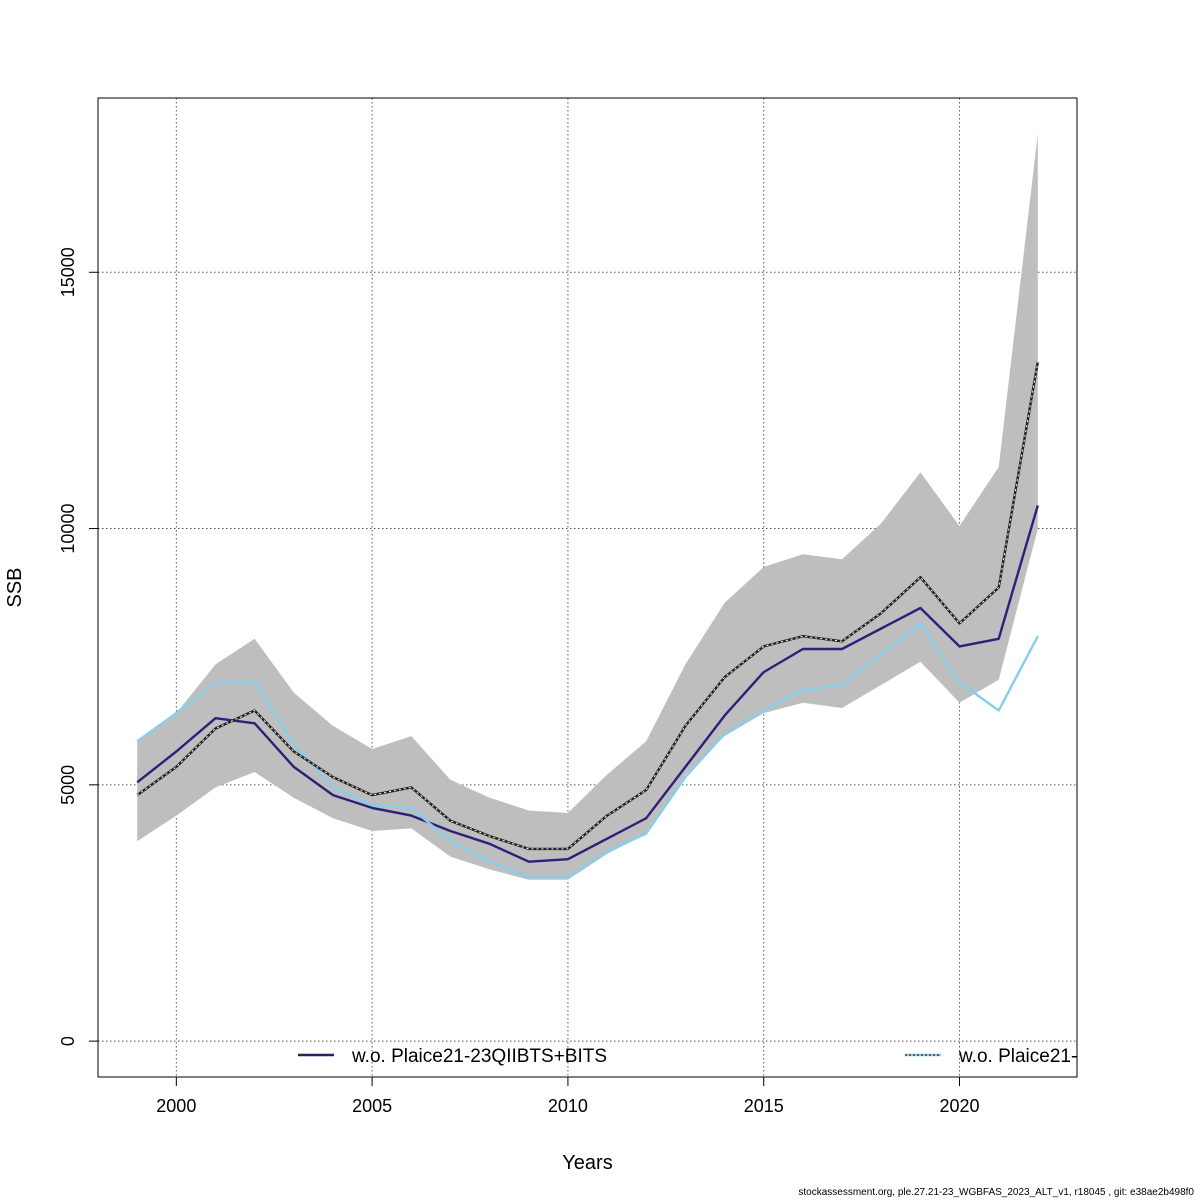 The height and width of the screenshot is (1200, 1200). I want to click on y-axis: 0 5000 10000 15000, so click(78, 646).